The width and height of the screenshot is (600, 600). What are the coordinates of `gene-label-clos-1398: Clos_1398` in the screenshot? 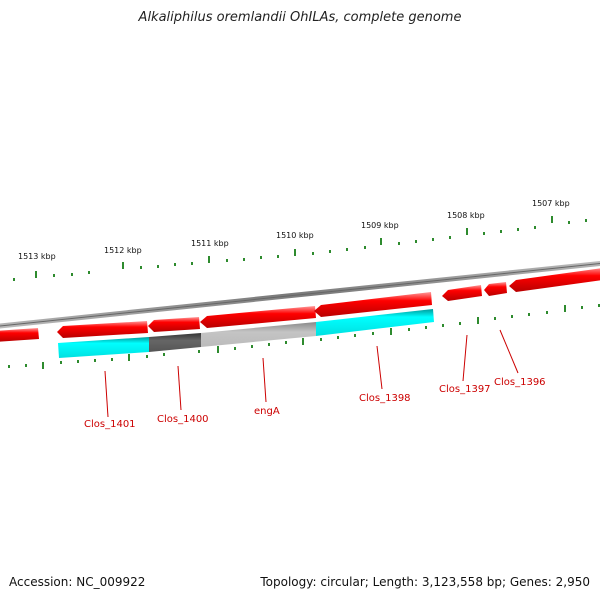 It's located at (385, 398).